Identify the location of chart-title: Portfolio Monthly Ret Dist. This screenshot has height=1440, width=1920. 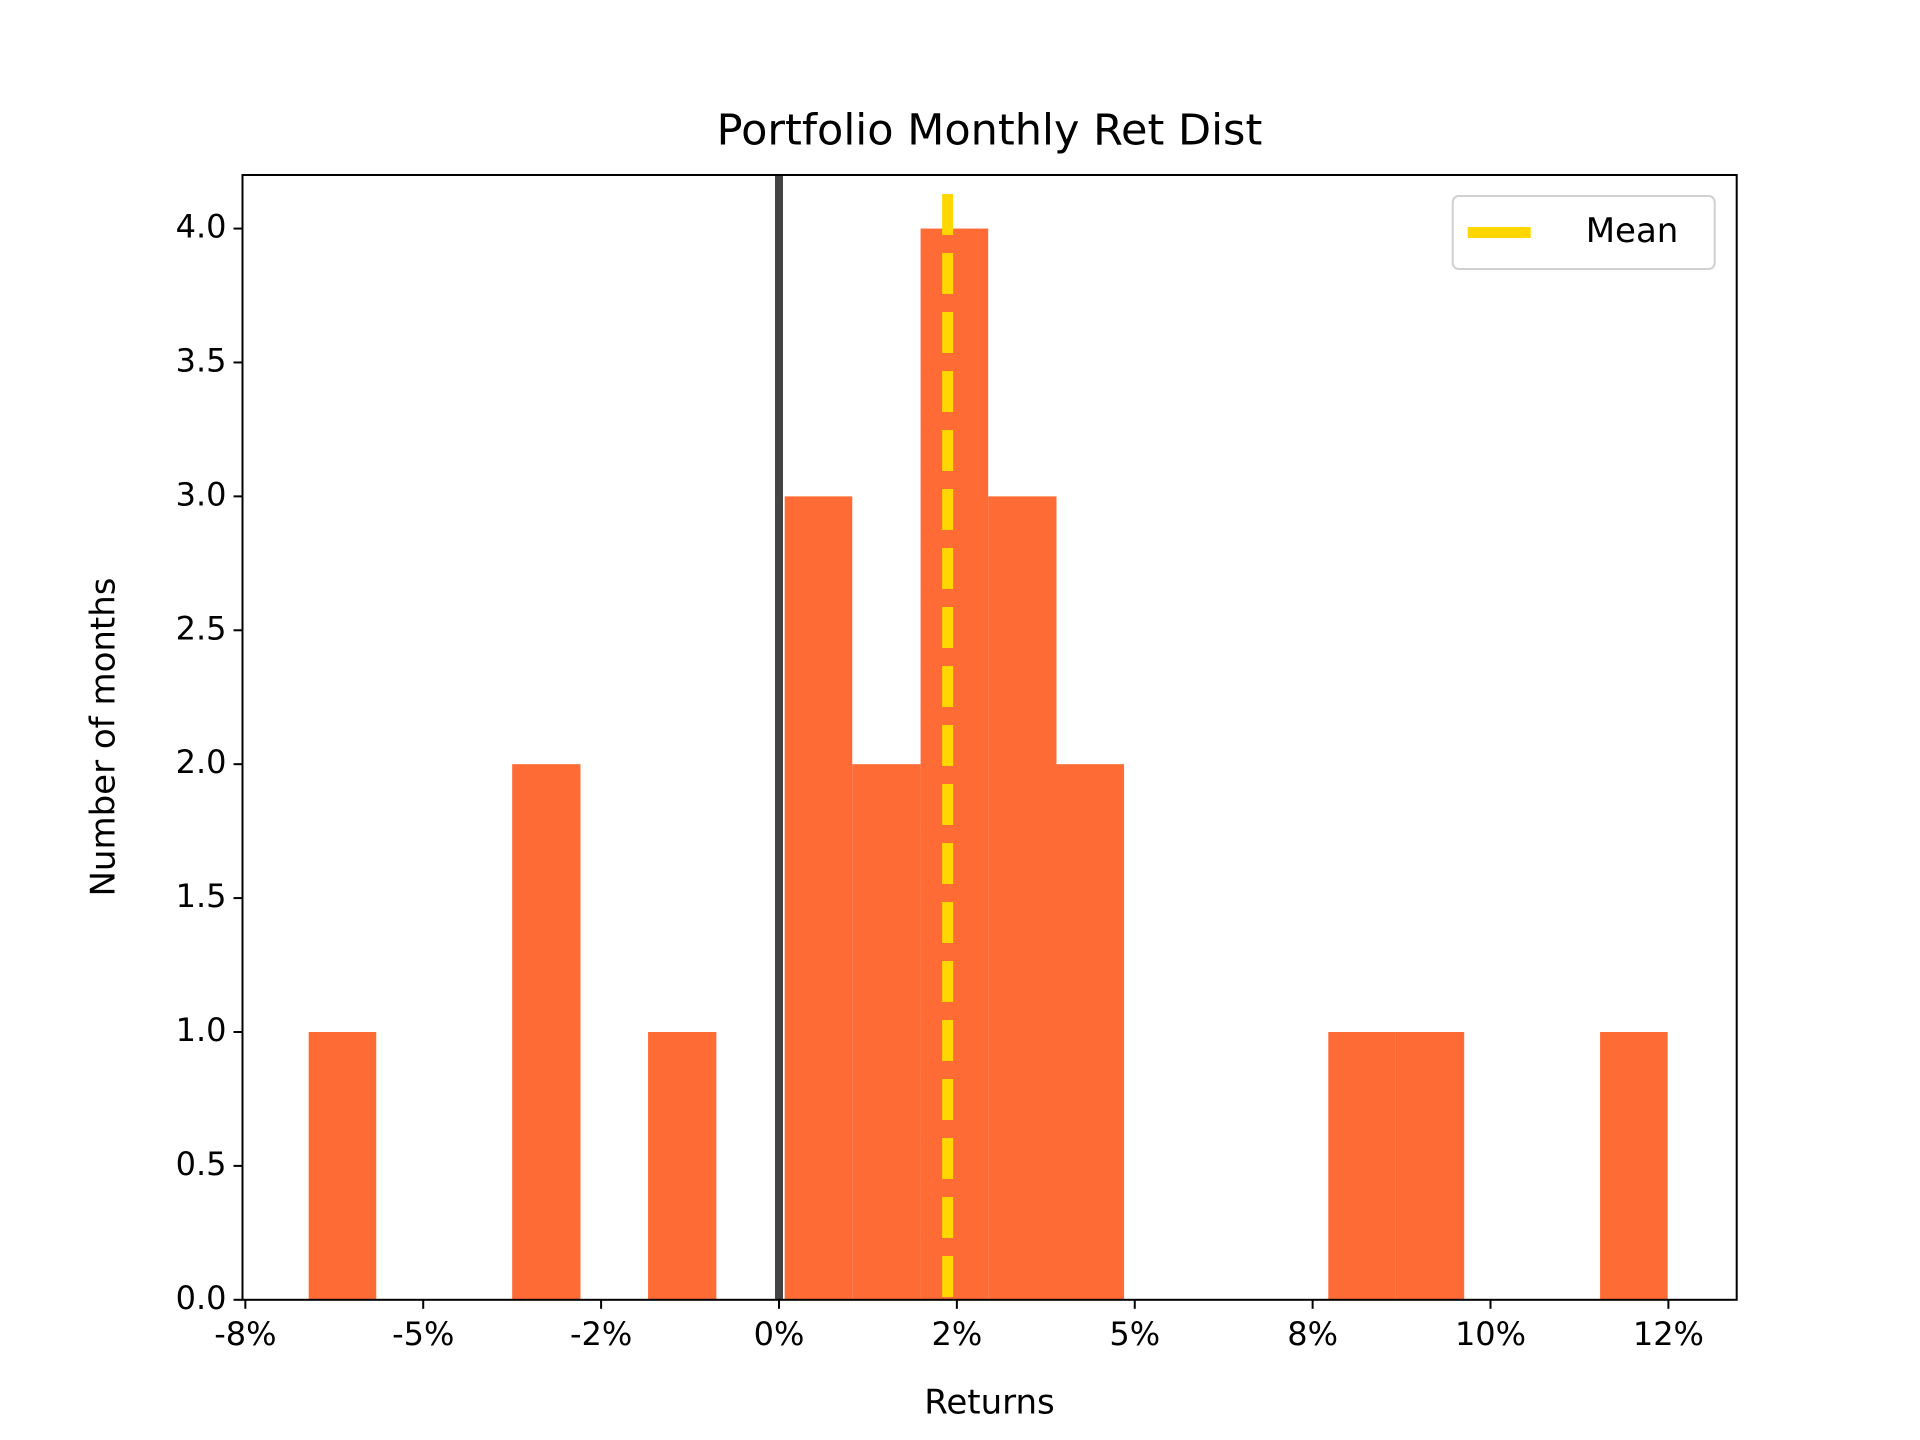
(990, 131).